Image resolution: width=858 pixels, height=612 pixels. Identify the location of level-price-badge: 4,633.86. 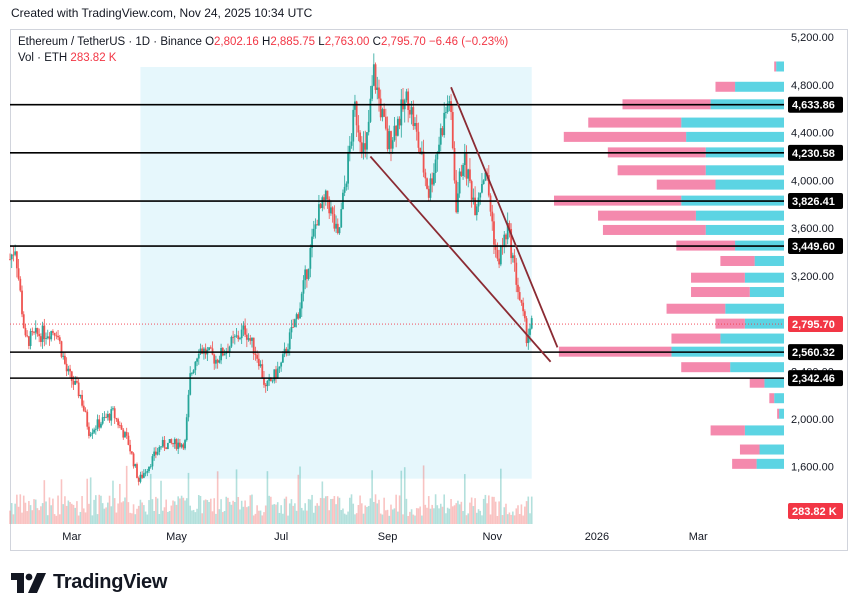
(815, 104).